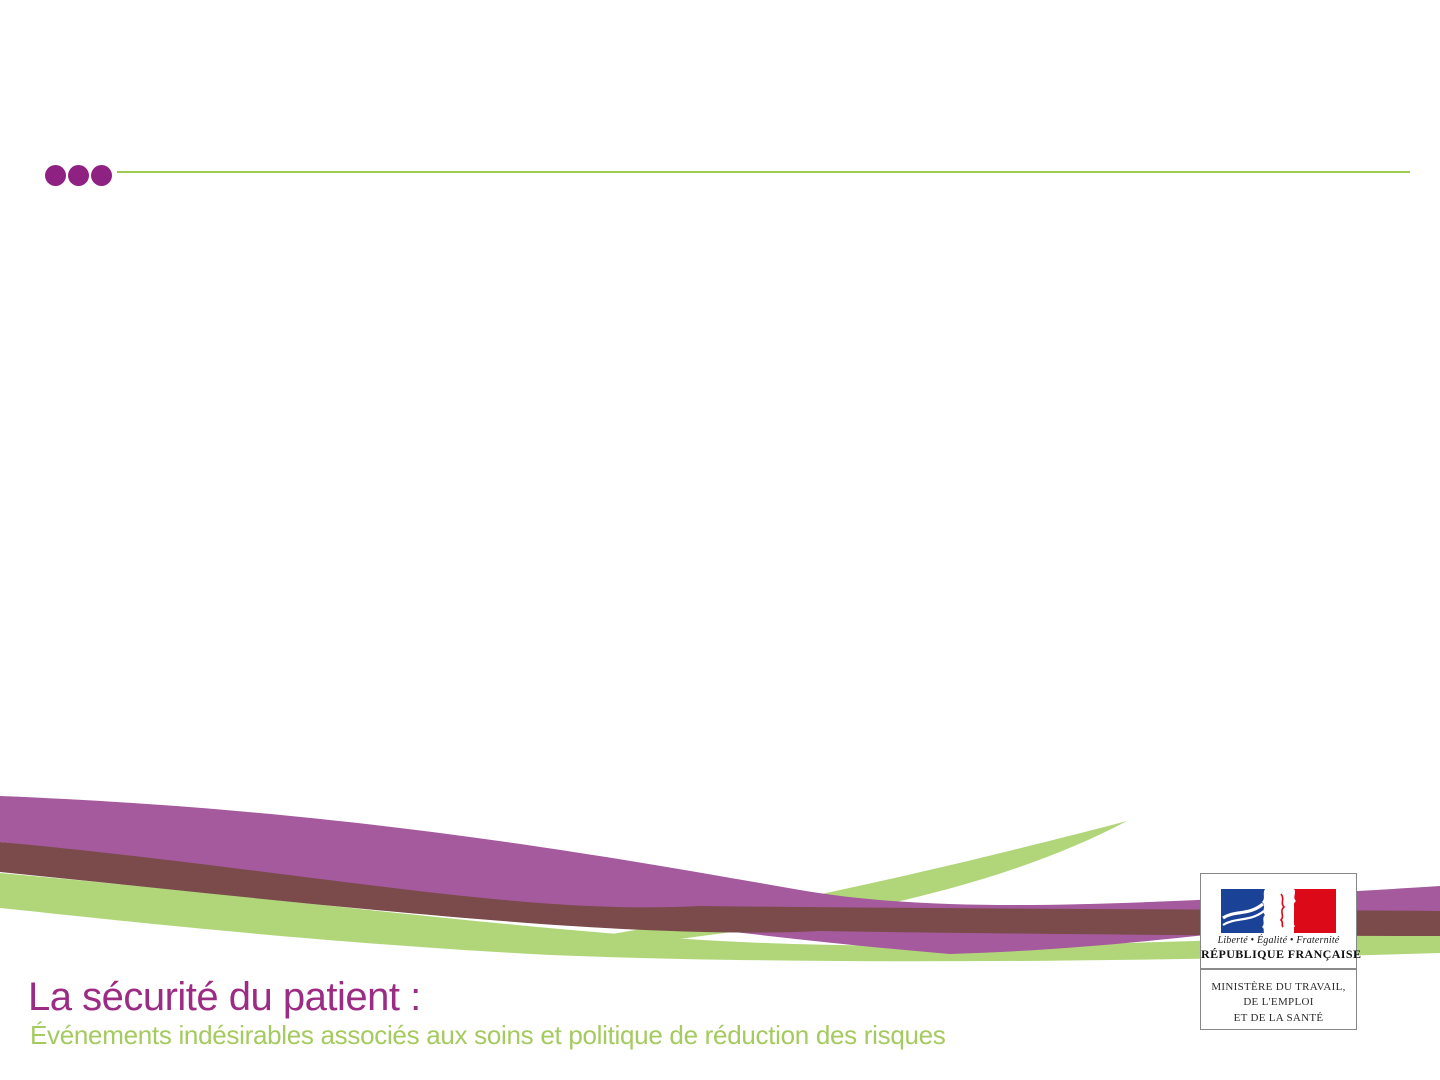  I want to click on slide-title: La sécurité du patient :, so click(224, 997).